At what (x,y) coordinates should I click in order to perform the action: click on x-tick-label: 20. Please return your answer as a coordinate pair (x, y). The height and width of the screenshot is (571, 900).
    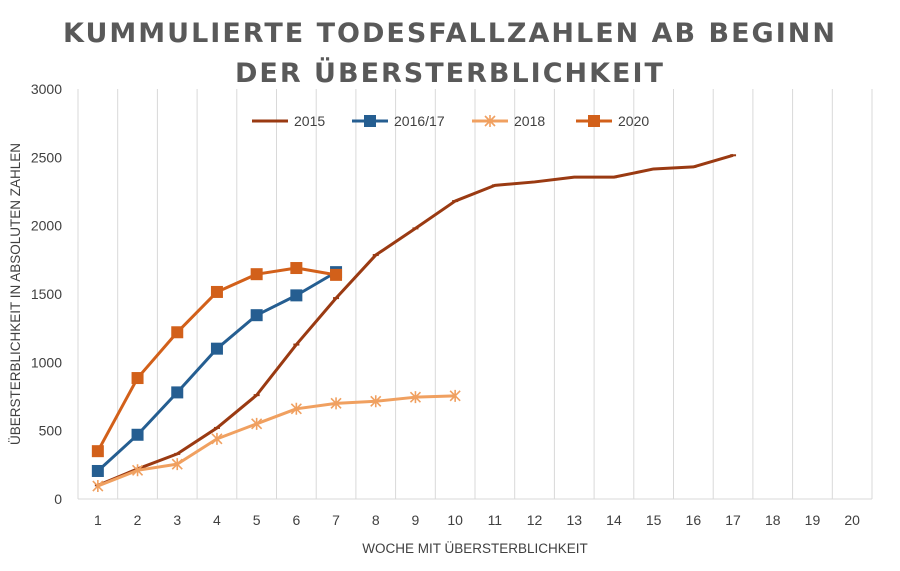
    Looking at the image, I should click on (852, 520).